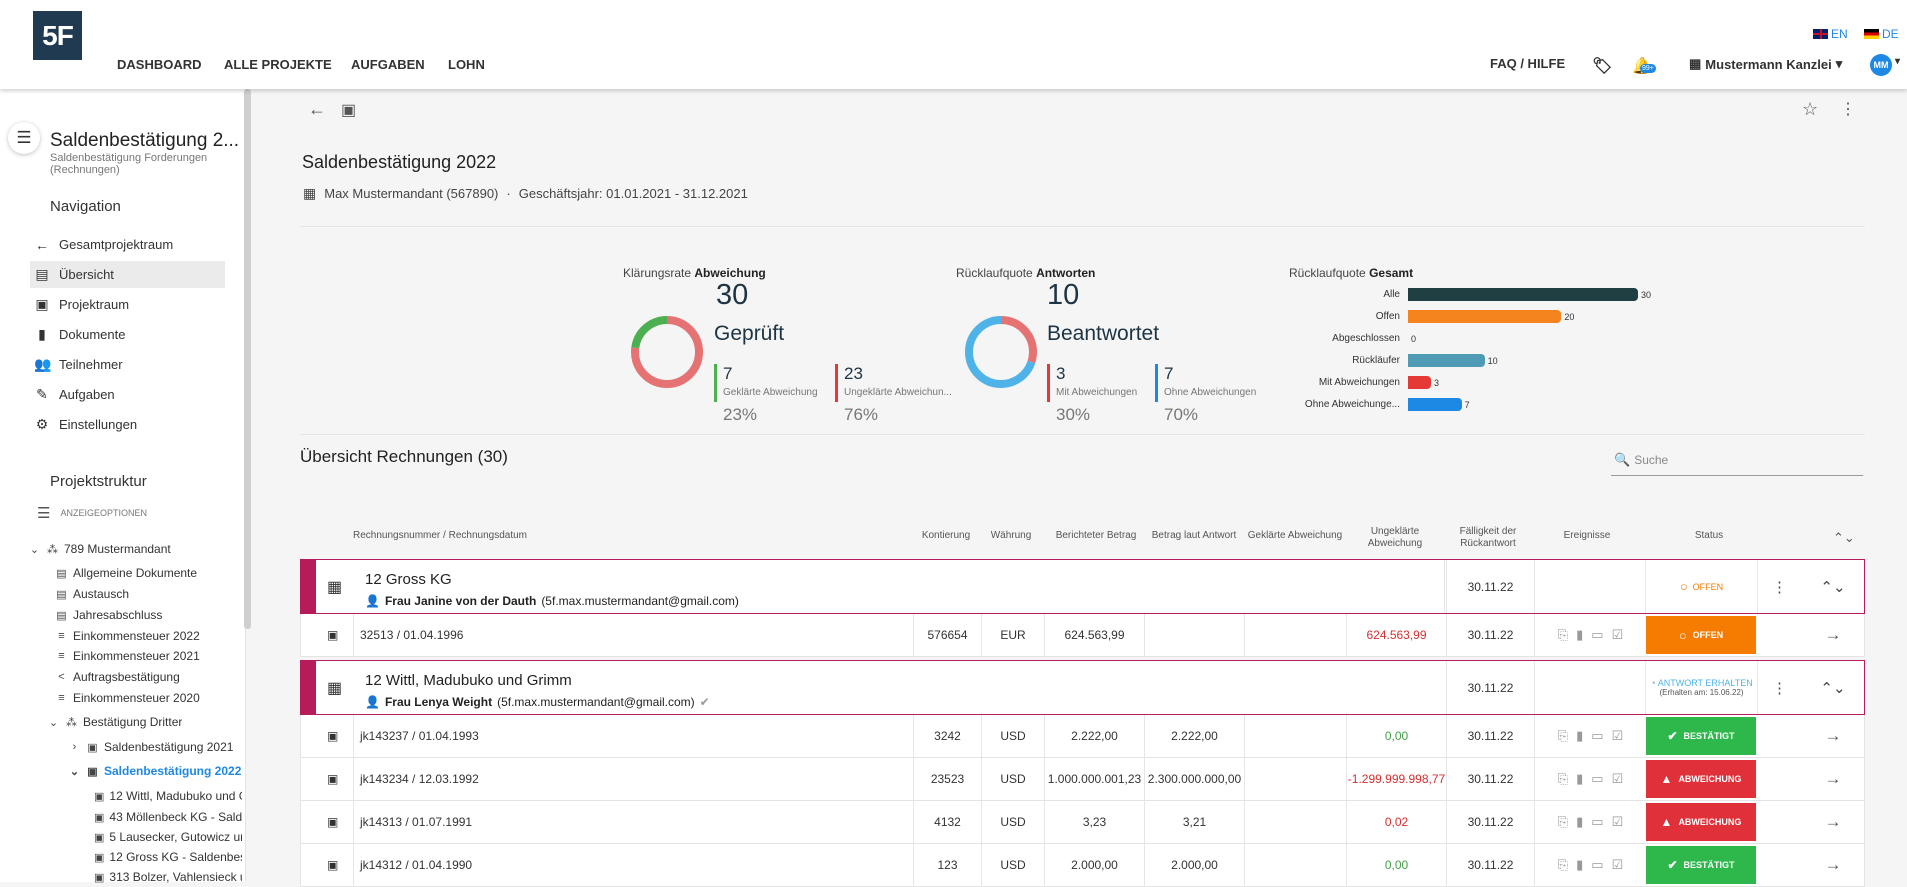  Describe the element at coordinates (1844, 537) in the screenshot. I see `collapse-all-icon: ⌃⌄` at that location.